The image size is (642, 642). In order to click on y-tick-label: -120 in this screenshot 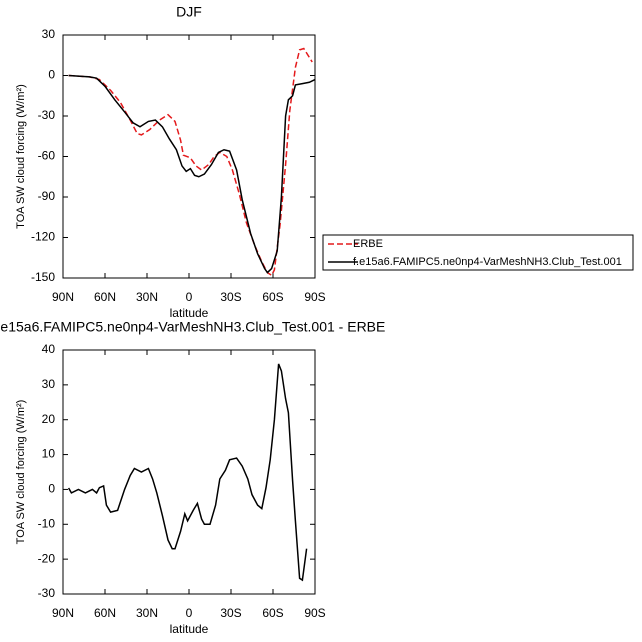, I will do `click(43, 237)`.